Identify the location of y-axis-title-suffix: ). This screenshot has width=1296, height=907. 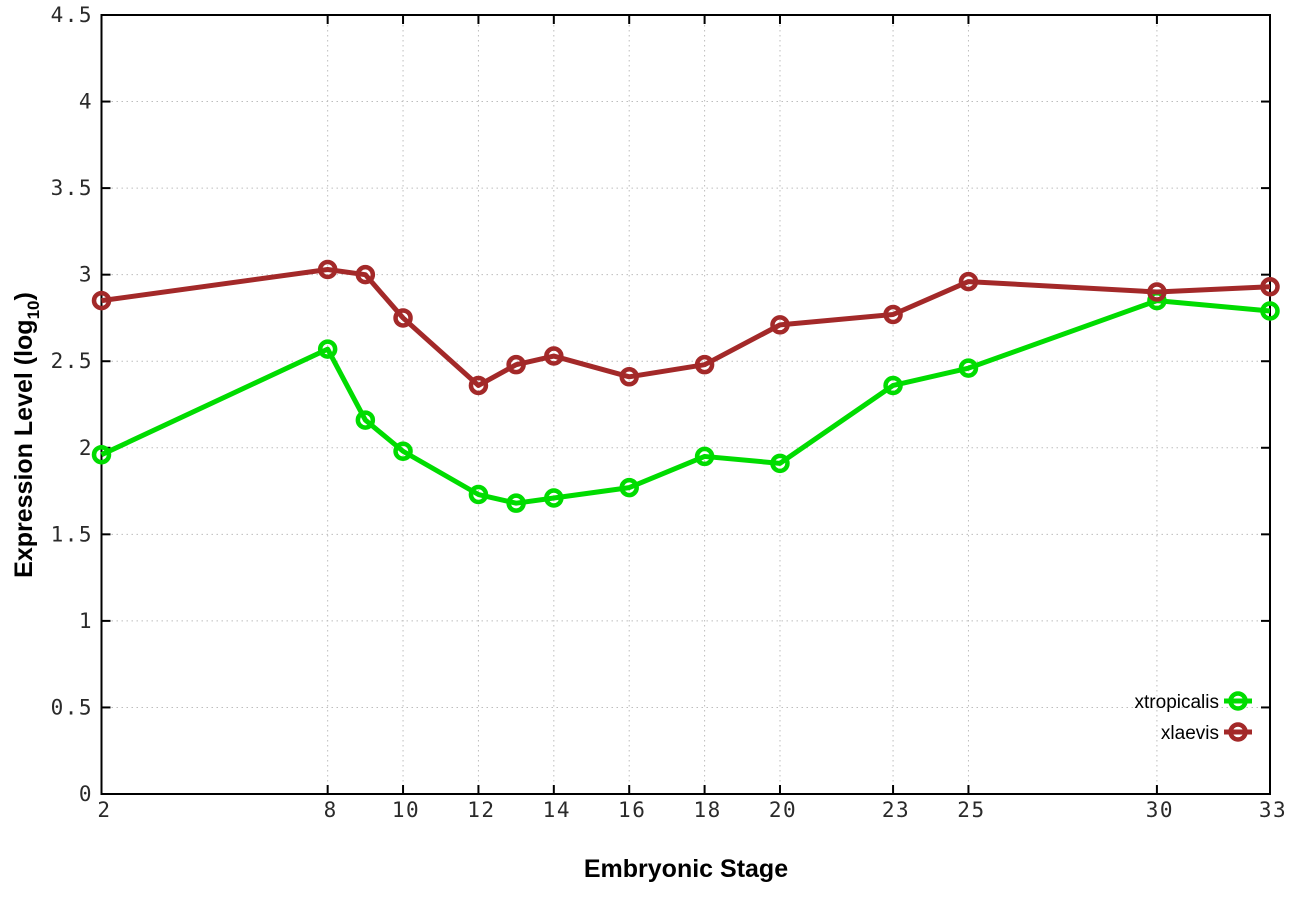
(24, 296).